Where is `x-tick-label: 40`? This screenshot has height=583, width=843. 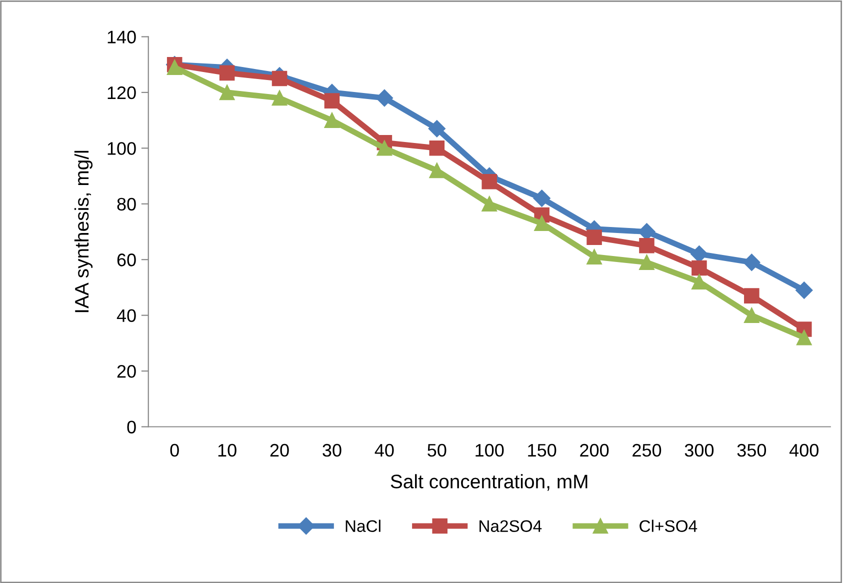
x-tick-label: 40 is located at coordinates (384, 450).